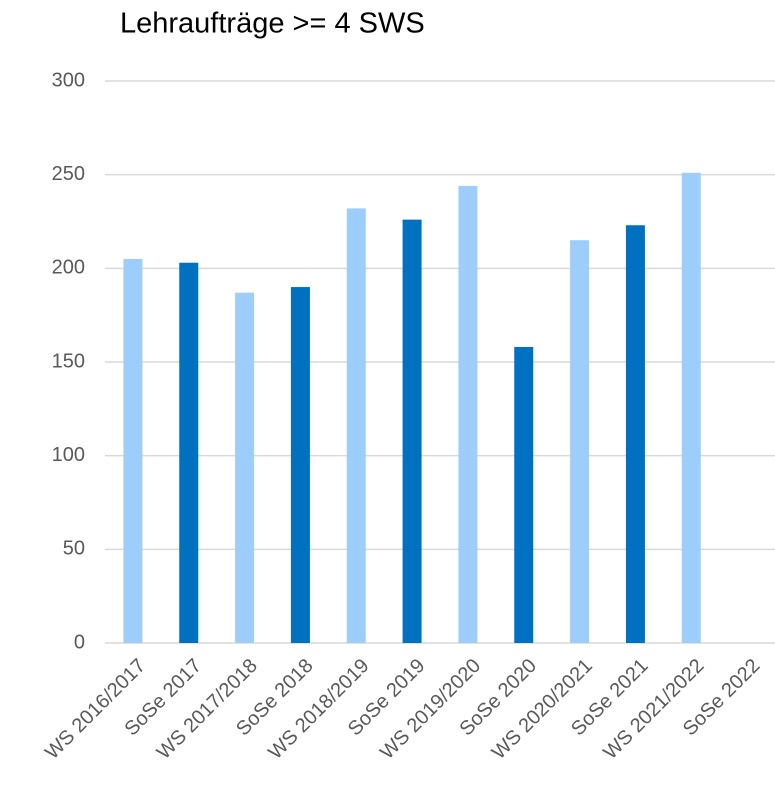 Image resolution: width=775 pixels, height=787 pixels. Describe the element at coordinates (68, 174) in the screenshot. I see `y-tick-label: 250` at that location.